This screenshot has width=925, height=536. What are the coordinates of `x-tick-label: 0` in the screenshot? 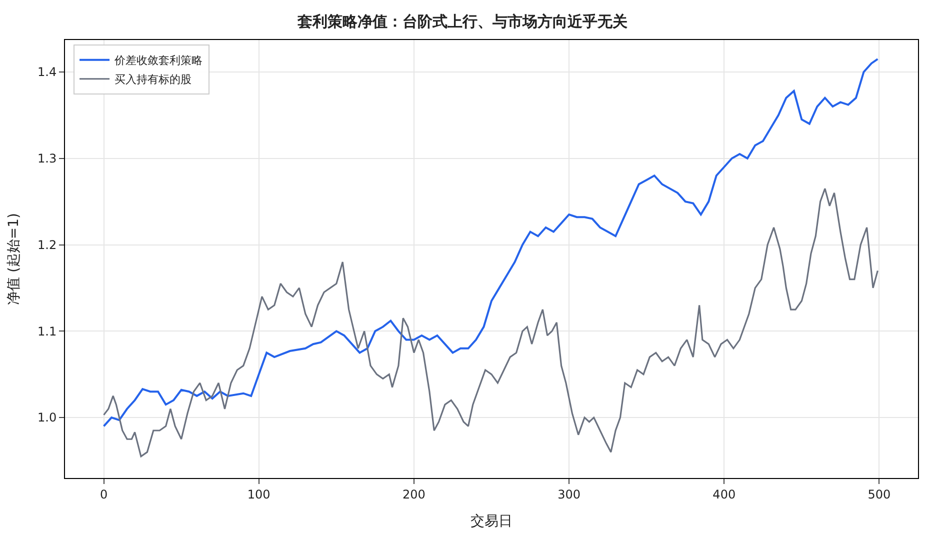 It's located at (104, 494).